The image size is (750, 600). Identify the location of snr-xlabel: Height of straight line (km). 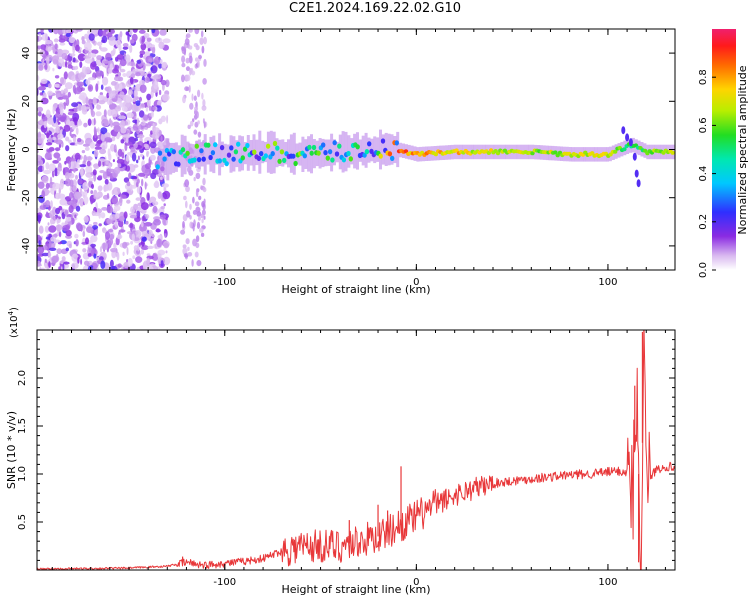
(355, 589).